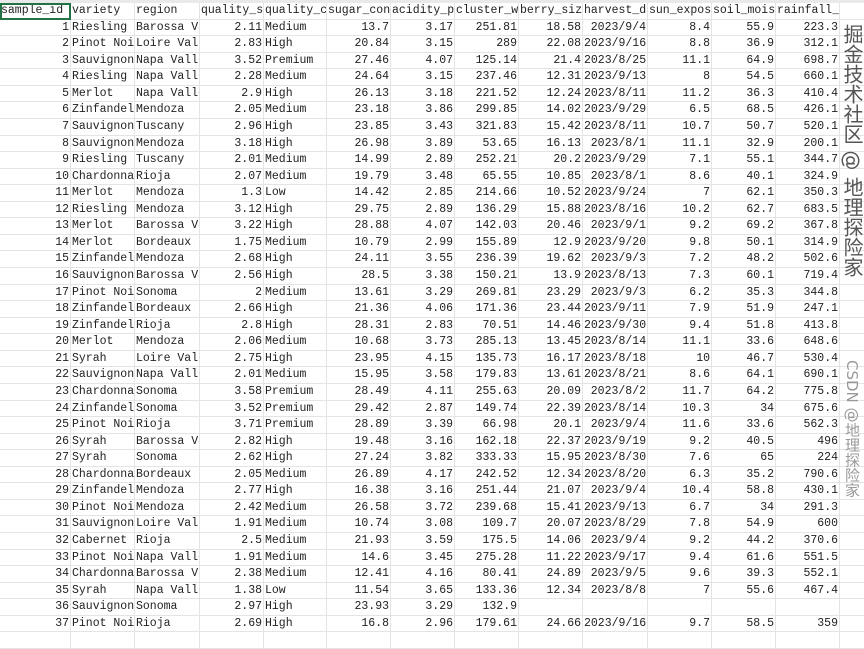 The width and height of the screenshot is (864, 649). I want to click on cell-berry-size: 20.09, so click(551, 392).